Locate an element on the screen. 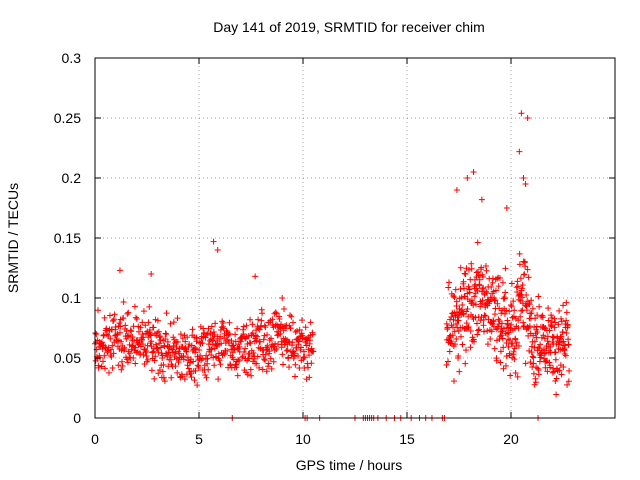 The height and width of the screenshot is (480, 640). x-tick-label: 0 is located at coordinates (95, 439).